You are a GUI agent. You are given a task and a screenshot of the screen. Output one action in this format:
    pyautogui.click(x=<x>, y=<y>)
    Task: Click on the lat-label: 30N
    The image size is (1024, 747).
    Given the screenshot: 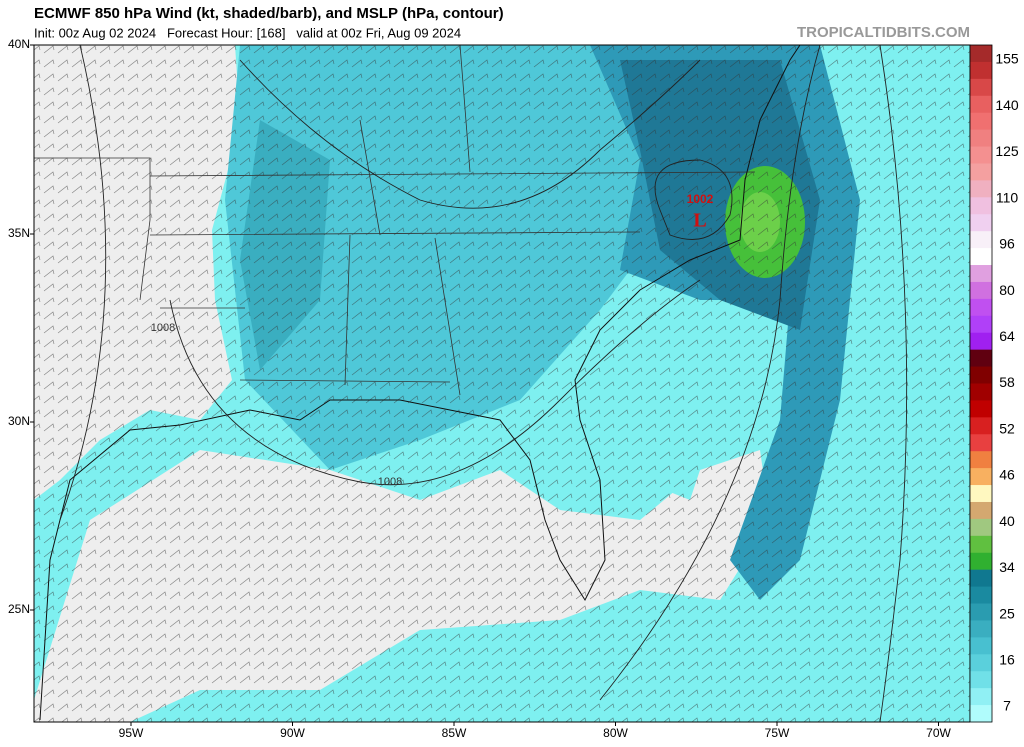 What is the action you would take?
    pyautogui.click(x=19, y=421)
    